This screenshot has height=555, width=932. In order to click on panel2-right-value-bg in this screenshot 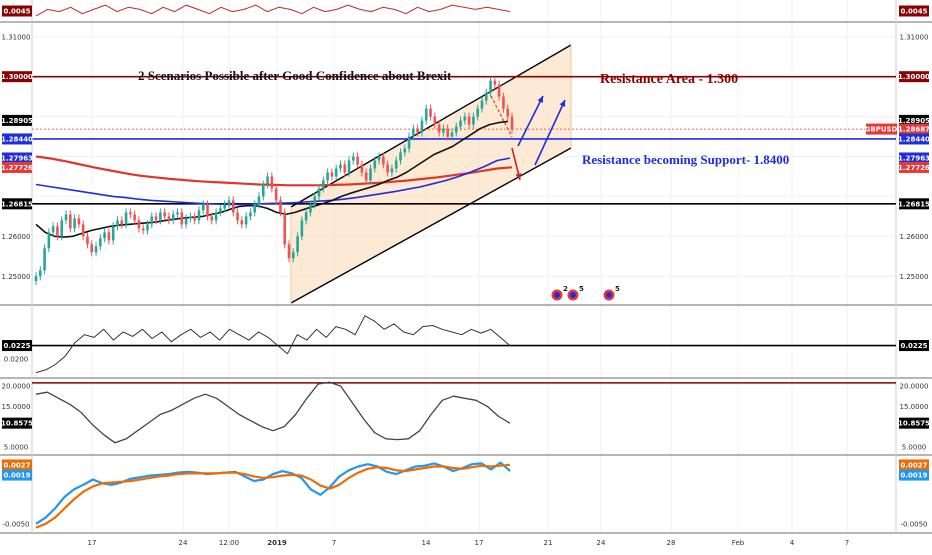, I will do `click(914, 346)`.